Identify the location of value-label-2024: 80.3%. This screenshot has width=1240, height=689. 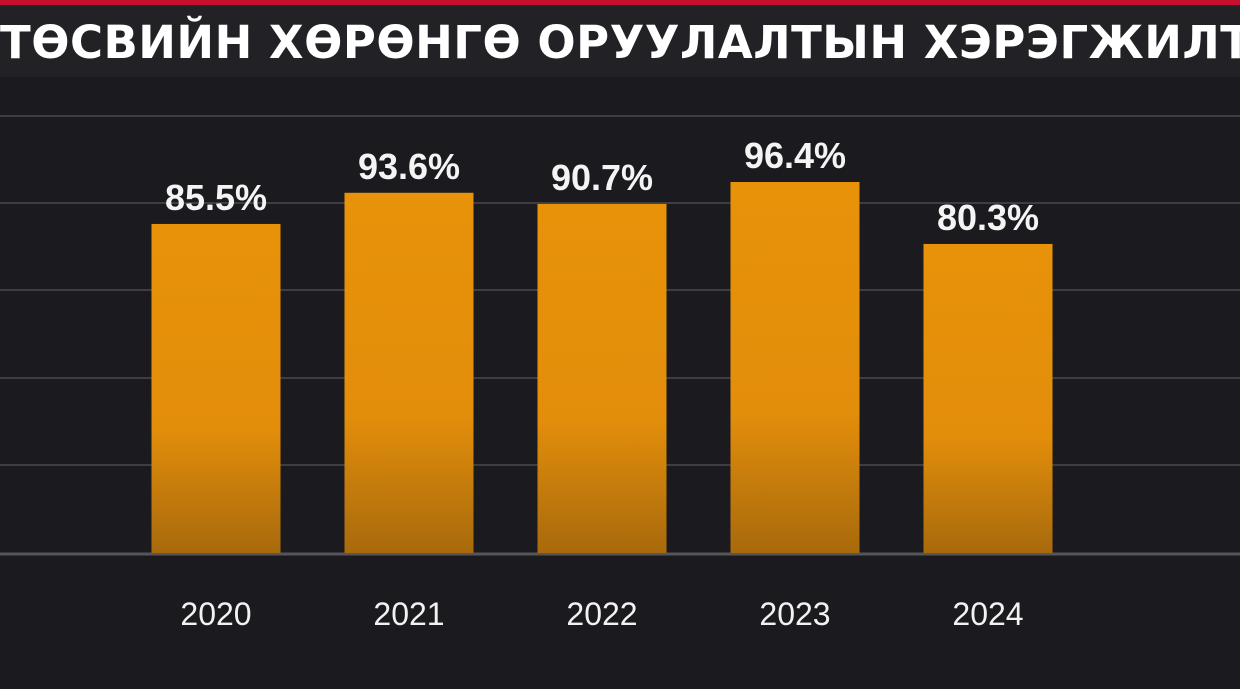
(988, 217).